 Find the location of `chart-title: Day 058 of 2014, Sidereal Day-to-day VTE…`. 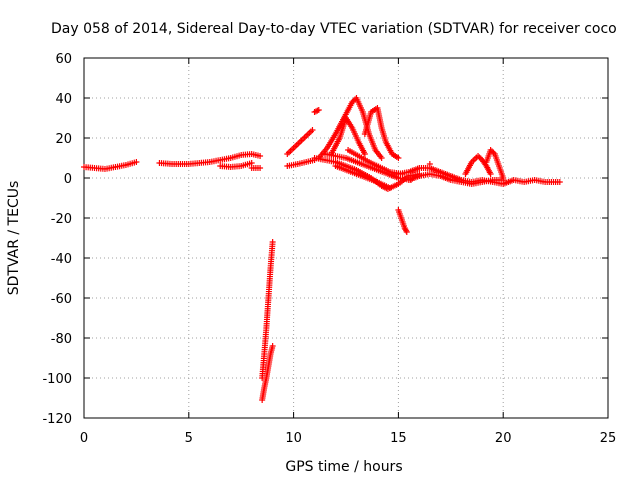

chart-title: Day 058 of 2014, Sidereal Day-to-day VTE… is located at coordinates (334, 29).